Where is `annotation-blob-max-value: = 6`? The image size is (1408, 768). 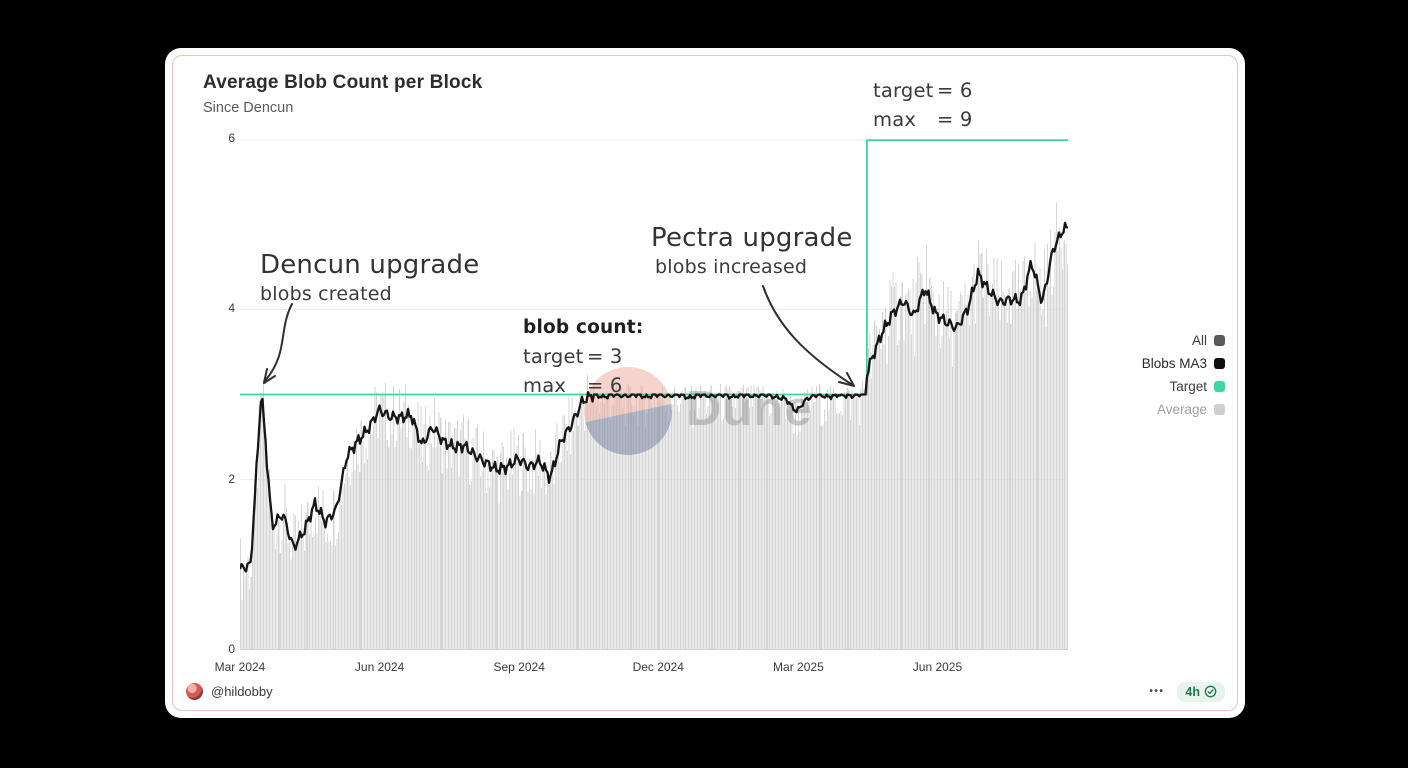 annotation-blob-max-value: = 6 is located at coordinates (605, 385).